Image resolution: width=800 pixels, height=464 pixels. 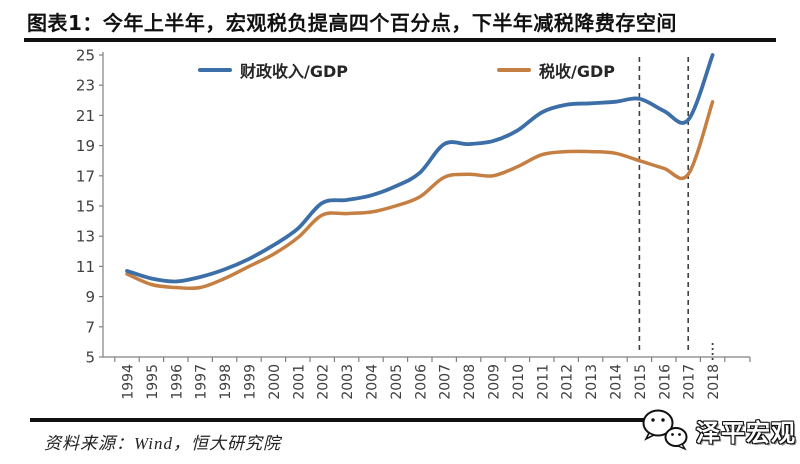 What do you see at coordinates (641, 382) in the screenshot?
I see `x-tick-label: 2015` at bounding box center [641, 382].